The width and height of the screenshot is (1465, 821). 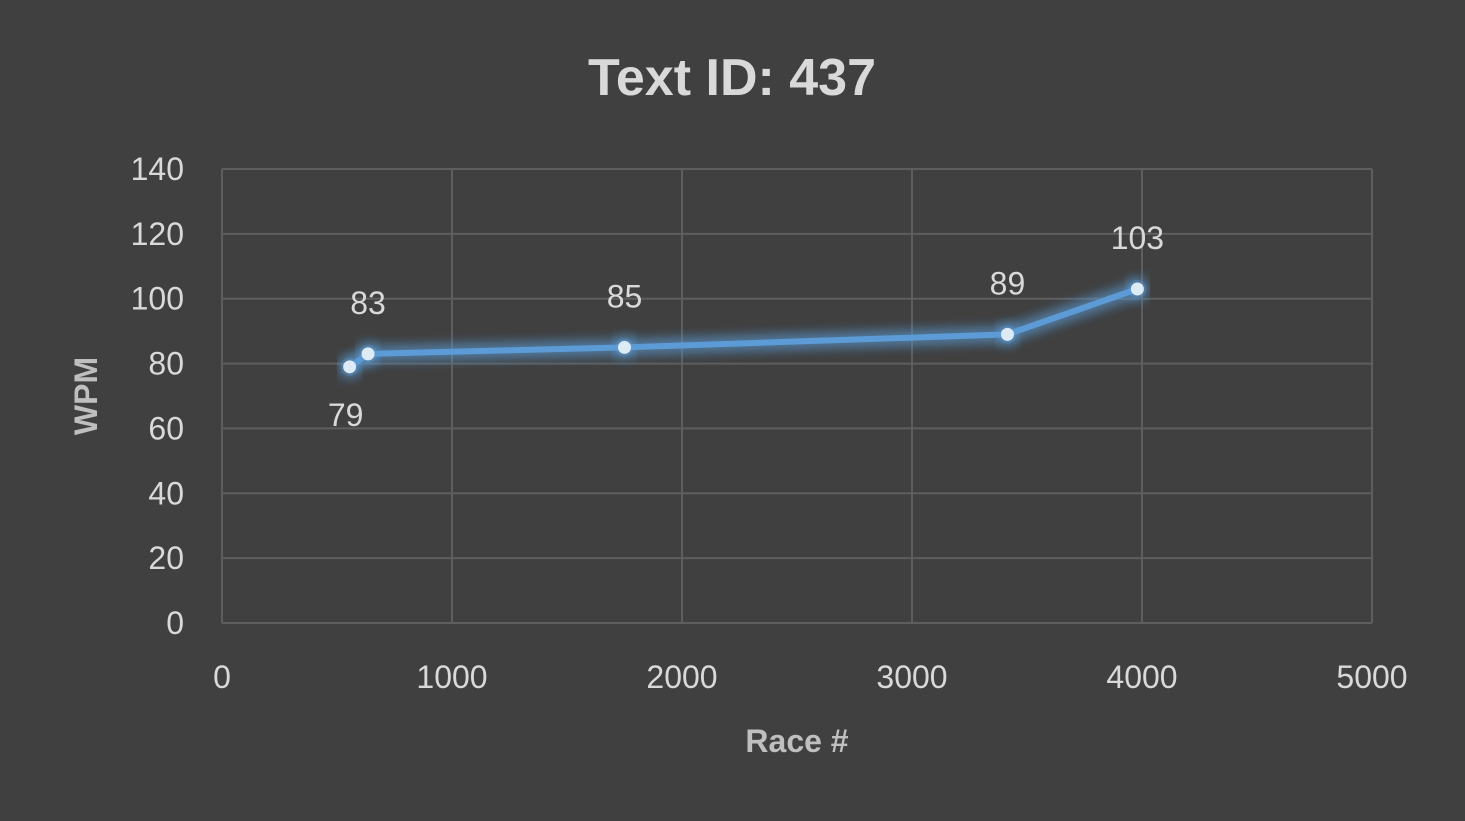 I want to click on x-tick-label: 4000, so click(x=1141, y=677).